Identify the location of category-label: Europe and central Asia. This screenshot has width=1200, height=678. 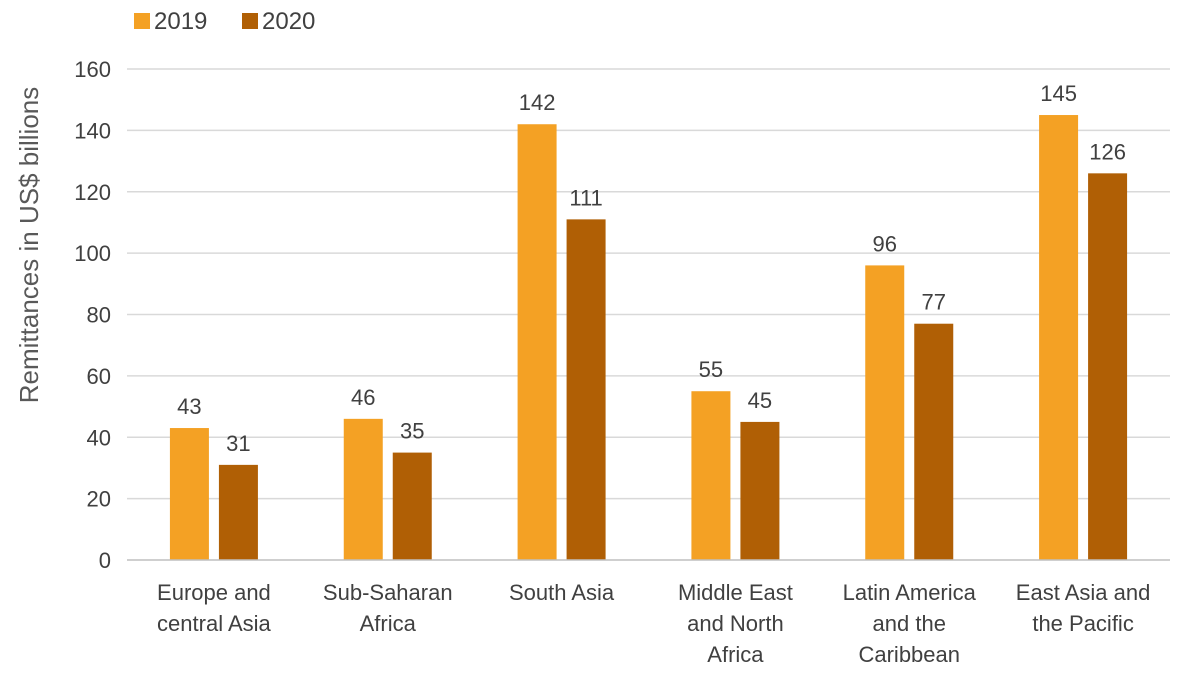
(214, 608).